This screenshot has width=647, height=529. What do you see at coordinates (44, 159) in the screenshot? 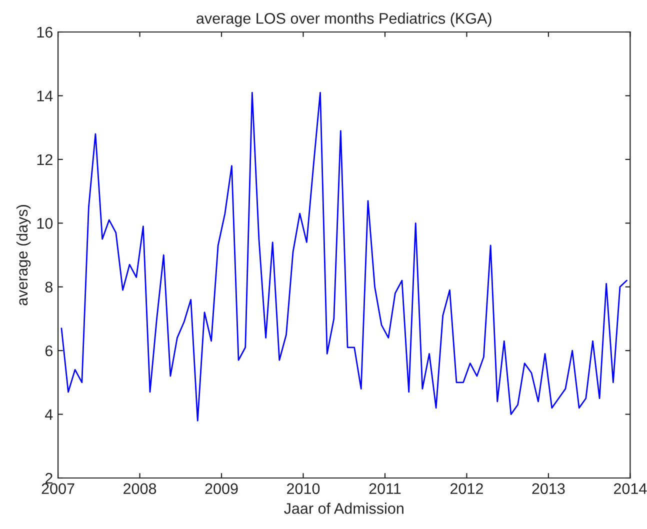
I see `y-tick-label: 12` at bounding box center [44, 159].